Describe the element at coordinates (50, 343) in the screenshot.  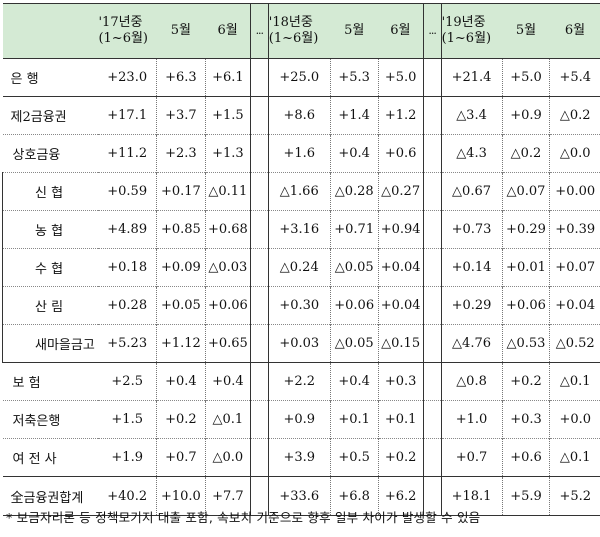
I see `row-label-saemaeul: 새마을금고` at that location.